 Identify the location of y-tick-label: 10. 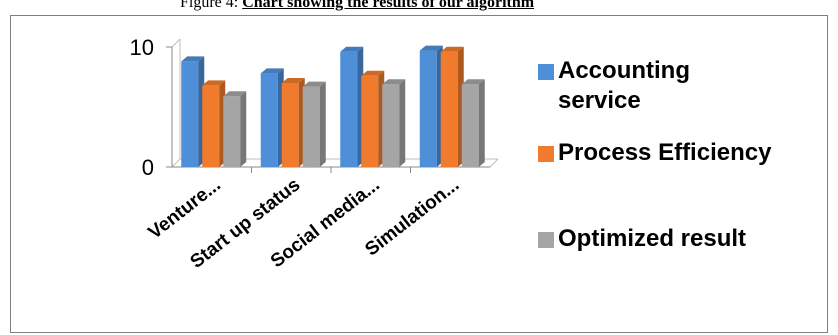
(142, 47).